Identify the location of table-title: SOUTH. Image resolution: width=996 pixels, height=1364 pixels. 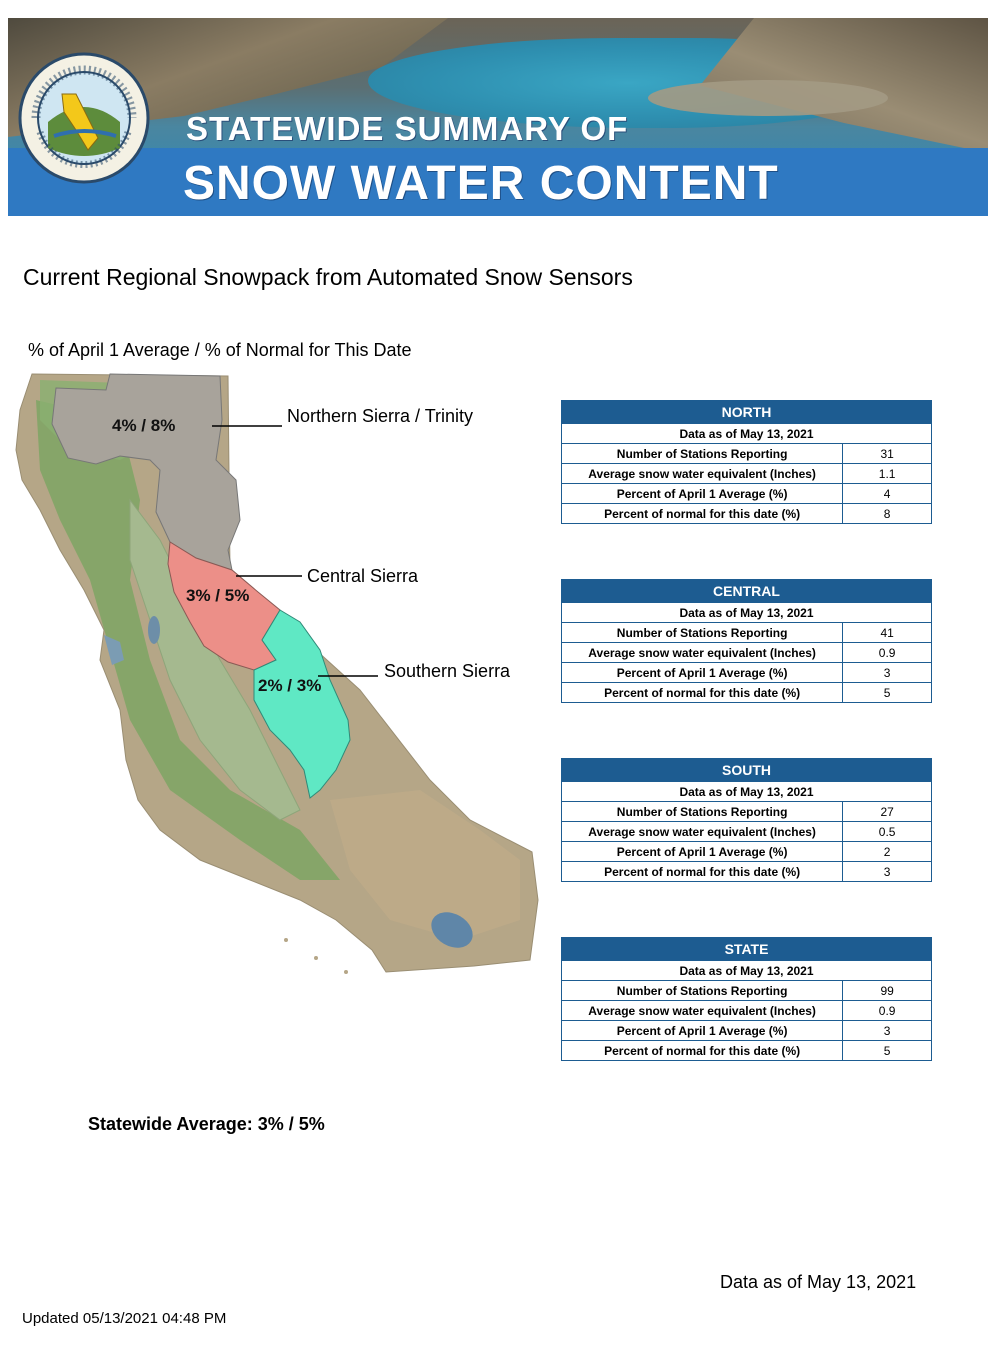
(746, 770).